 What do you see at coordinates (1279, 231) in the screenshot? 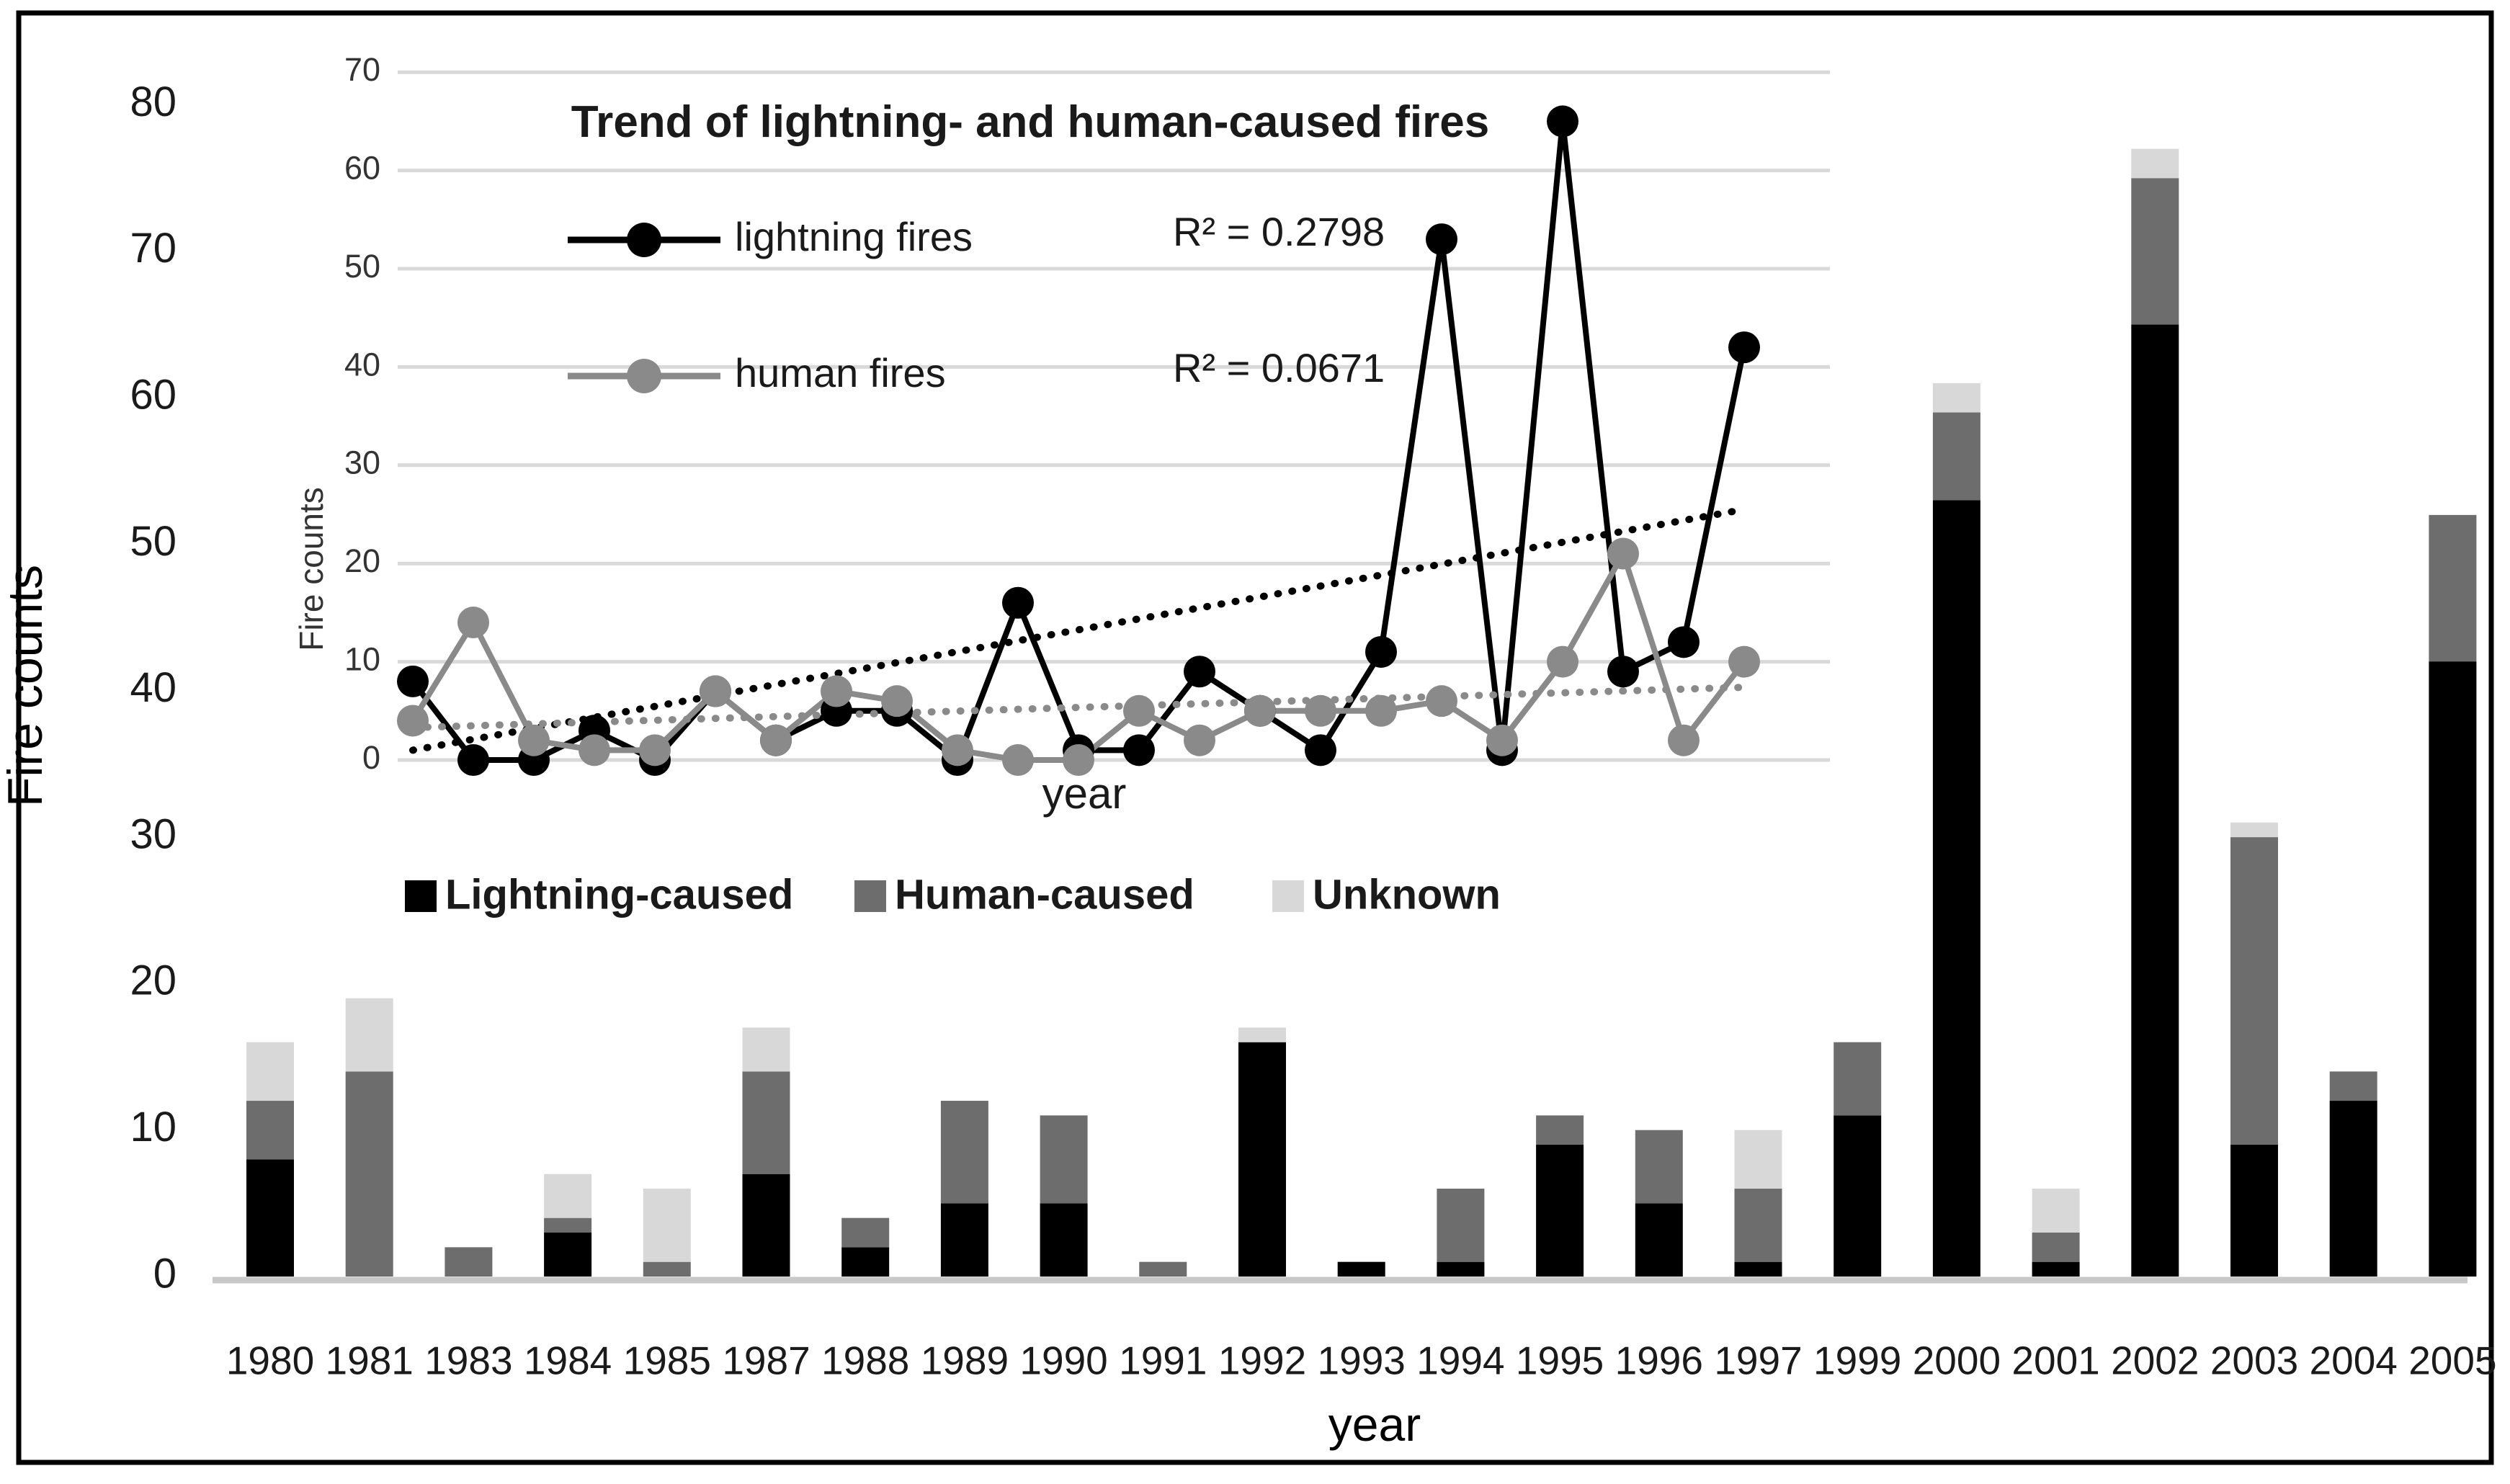
I see `r-squared-lightning: R² = 0.2798` at bounding box center [1279, 231].